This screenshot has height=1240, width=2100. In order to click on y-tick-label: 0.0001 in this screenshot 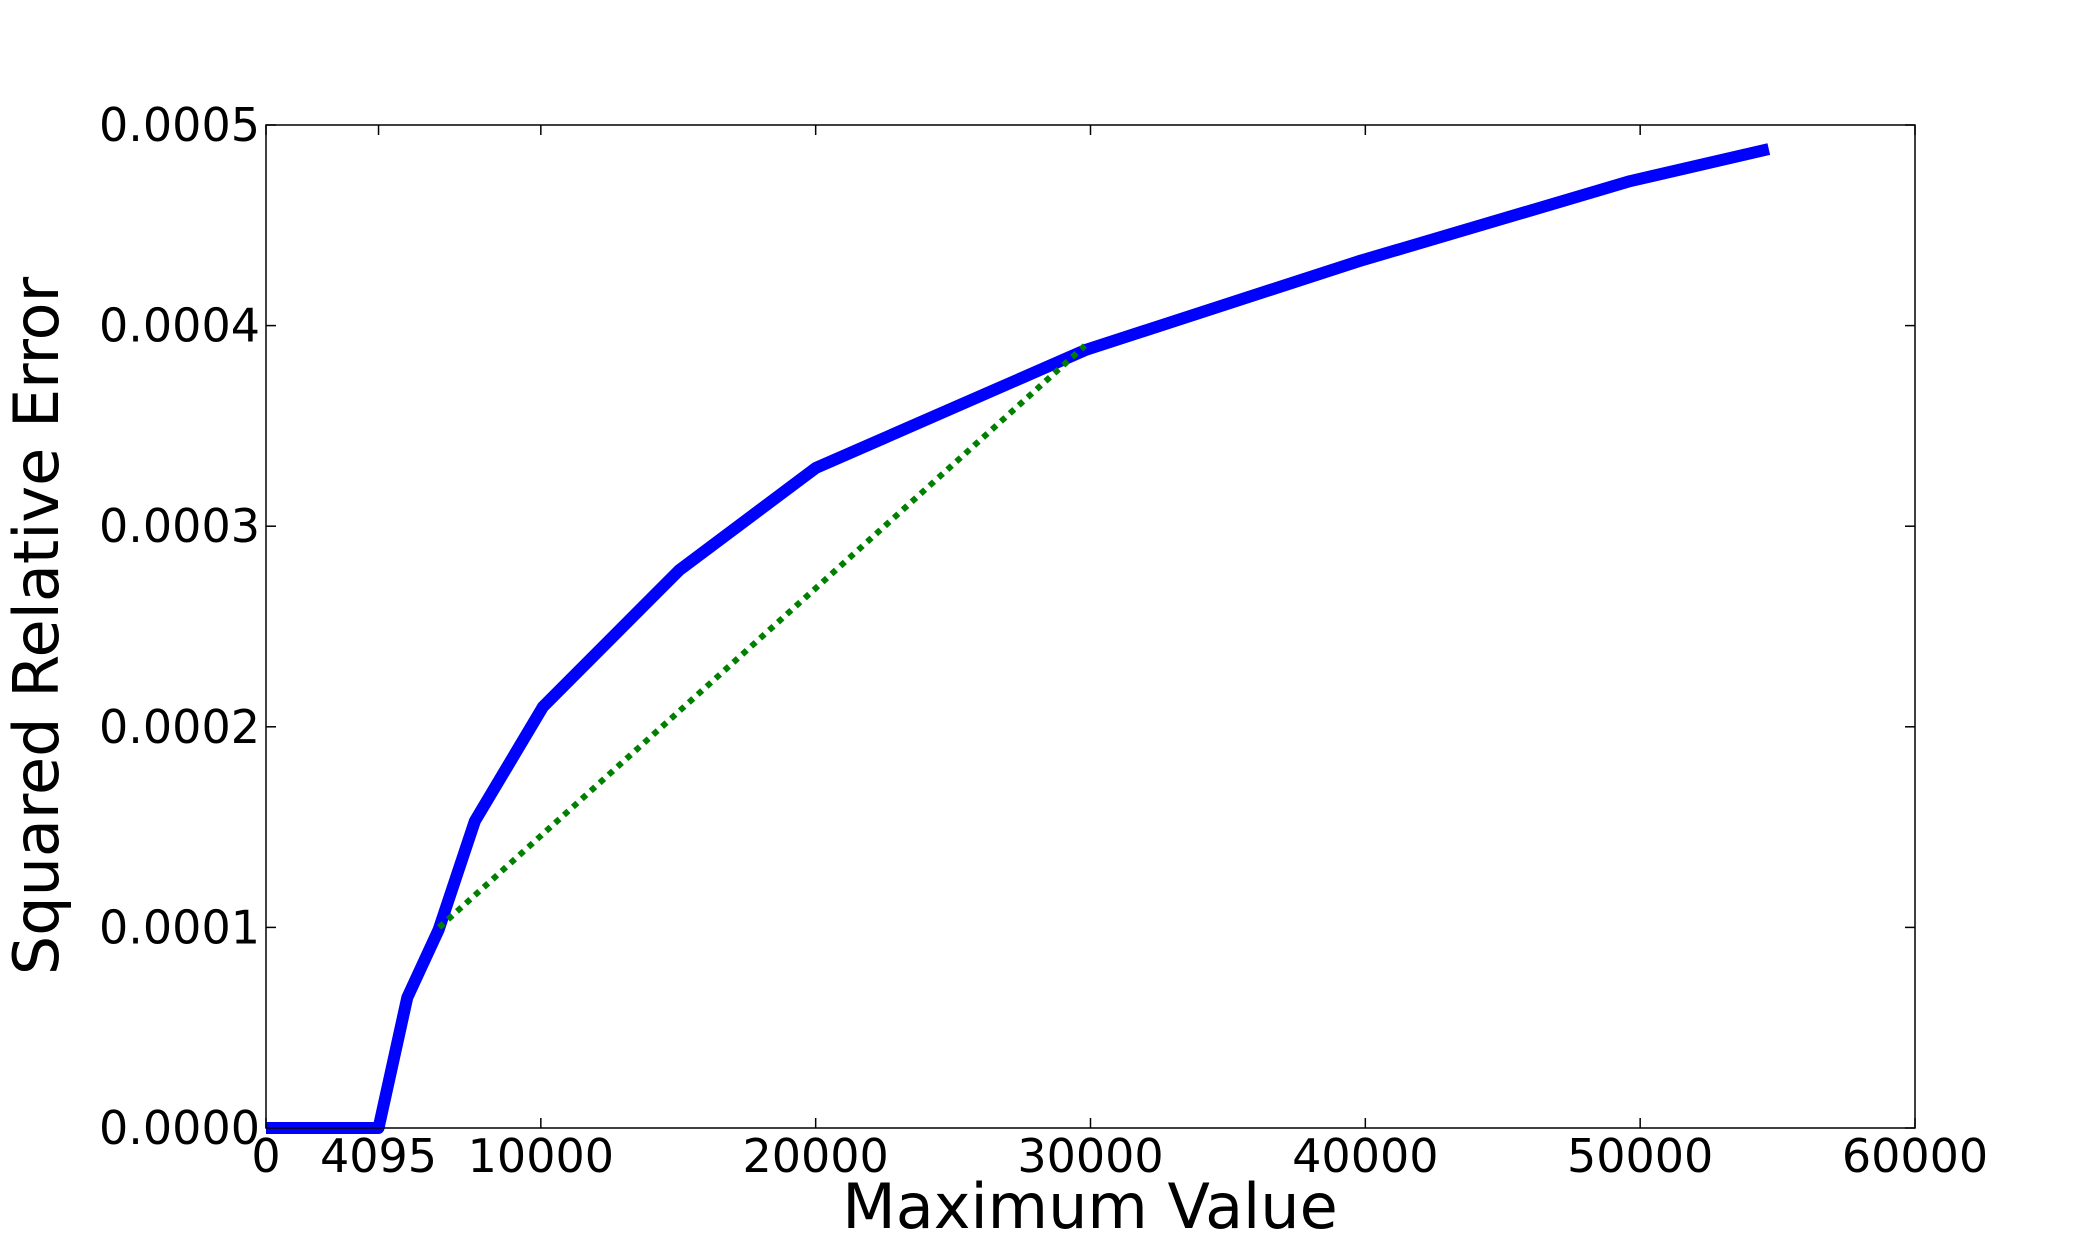, I will do `click(179, 927)`.